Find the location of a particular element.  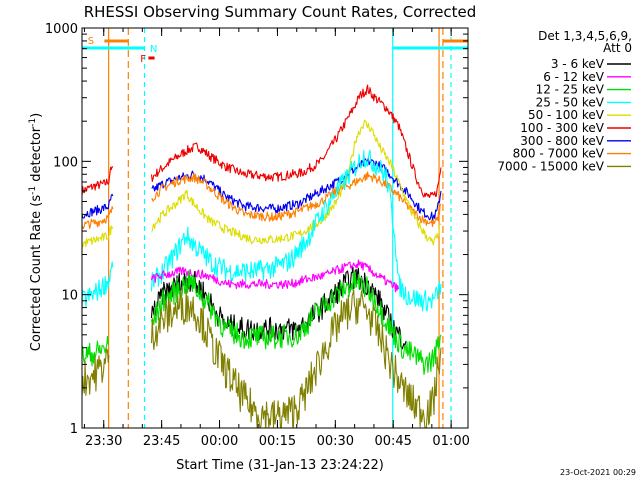

legend-label: 50 - 100 keV is located at coordinates (566, 115).